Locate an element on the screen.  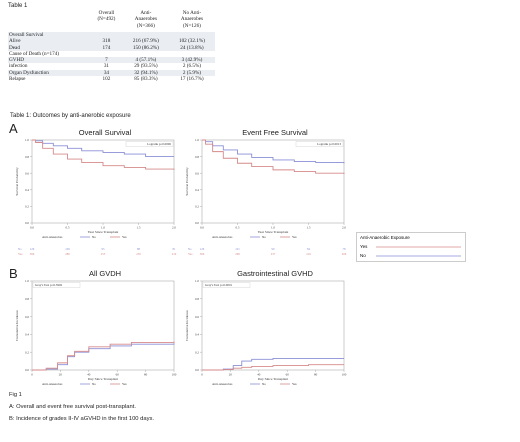
figure-caption-label: Fig 1 is located at coordinates (15, 395).